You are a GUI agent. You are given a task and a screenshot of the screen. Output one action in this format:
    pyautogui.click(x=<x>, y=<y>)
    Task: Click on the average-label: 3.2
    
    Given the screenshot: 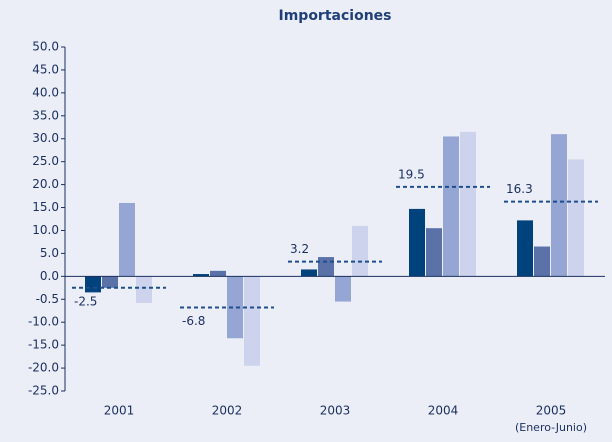 What is the action you would take?
    pyautogui.click(x=299, y=249)
    